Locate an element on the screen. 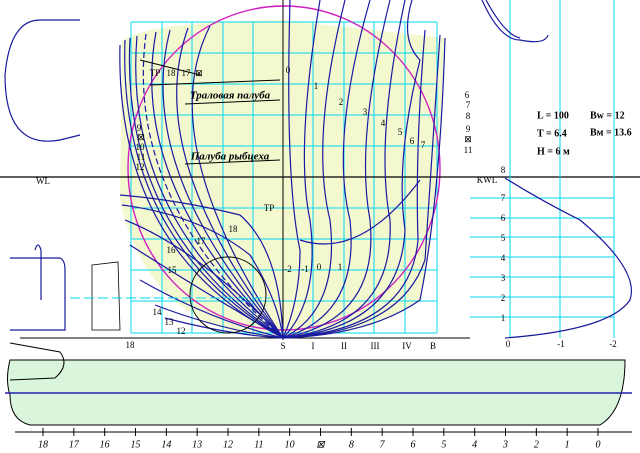 Image resolution: width=640 pixels, height=453 pixels. aft-lower-label: 17 is located at coordinates (202, 241).